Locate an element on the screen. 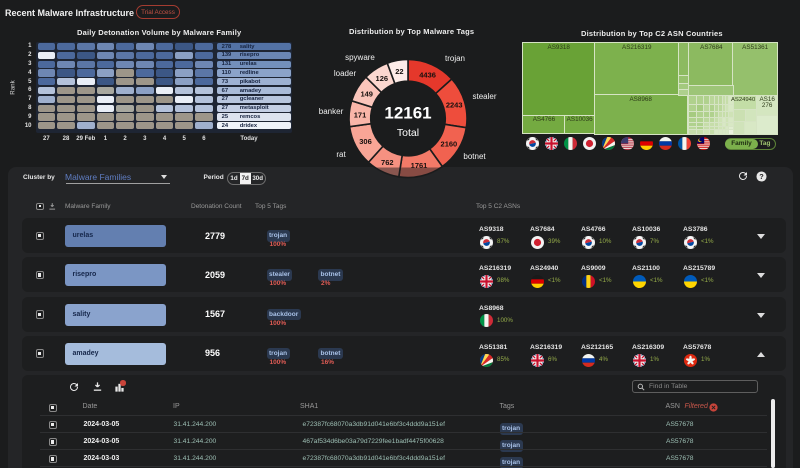  svg-text: 4436 is located at coordinates (427, 74).